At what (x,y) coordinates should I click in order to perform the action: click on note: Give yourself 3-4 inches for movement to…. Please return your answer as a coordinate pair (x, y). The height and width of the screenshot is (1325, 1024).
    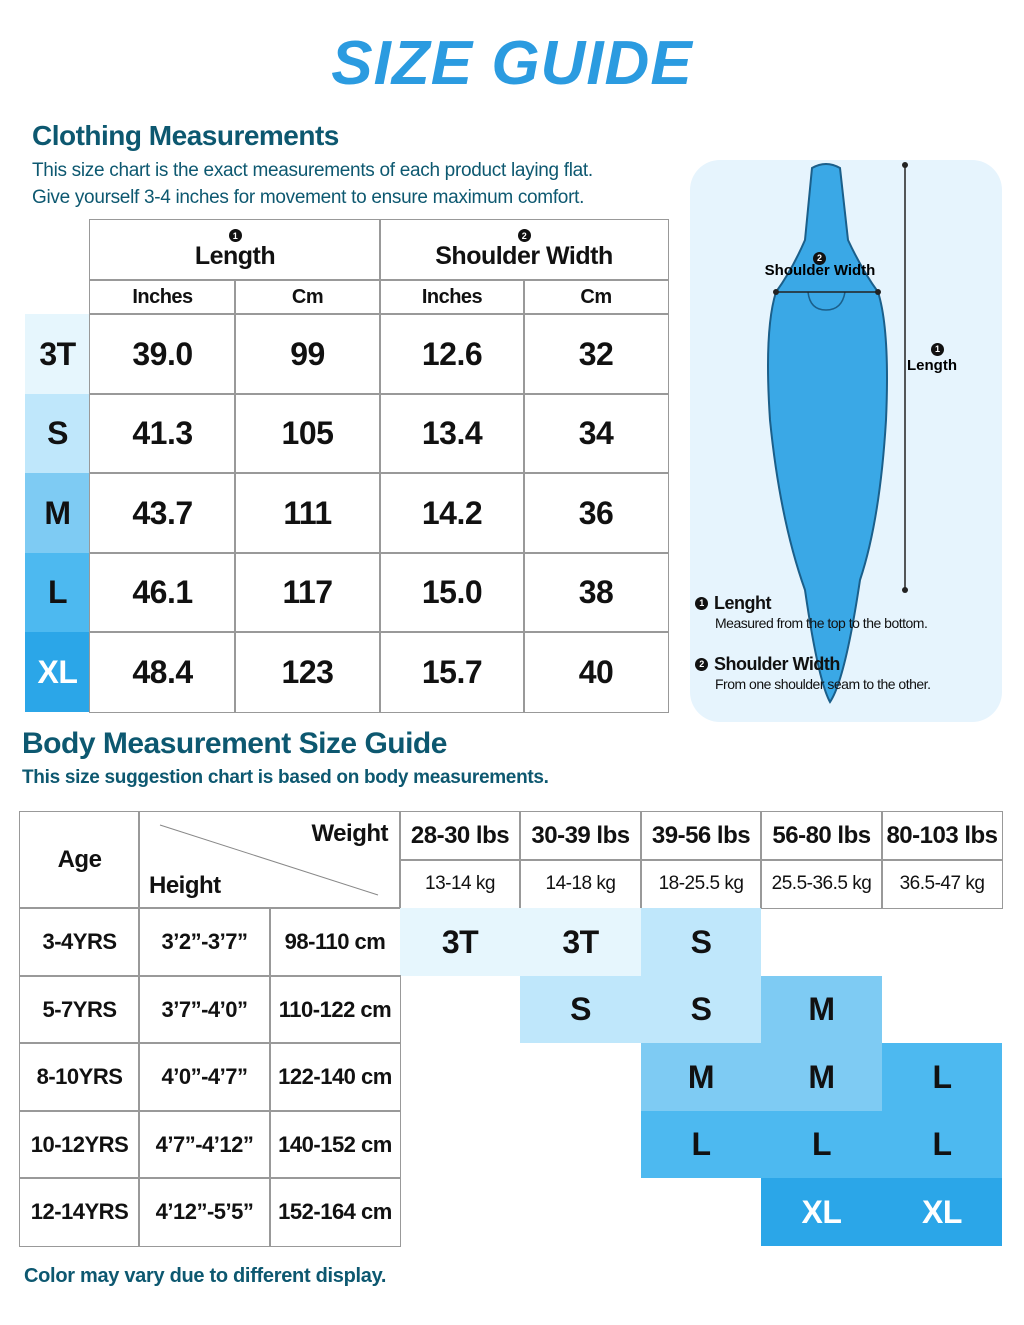
    Looking at the image, I should click on (308, 197).